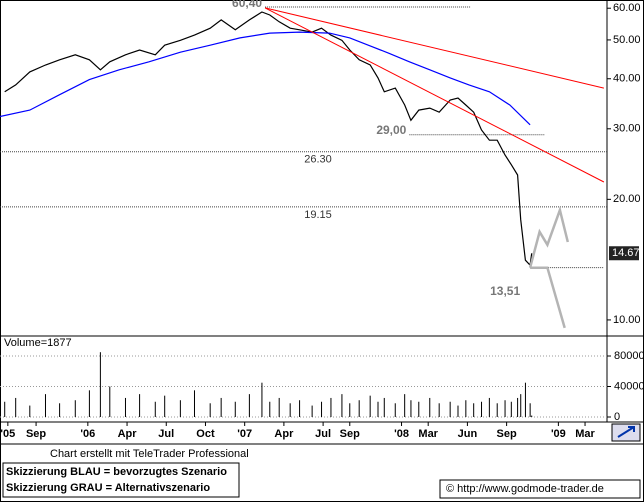 This screenshot has height=502, width=644. I want to click on y-tick-label: 40.00, so click(627, 79).